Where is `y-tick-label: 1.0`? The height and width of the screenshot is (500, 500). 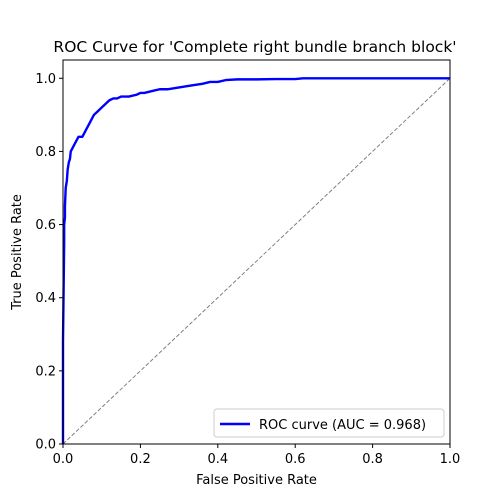
y-tick-label: 1.0 is located at coordinates (45, 79).